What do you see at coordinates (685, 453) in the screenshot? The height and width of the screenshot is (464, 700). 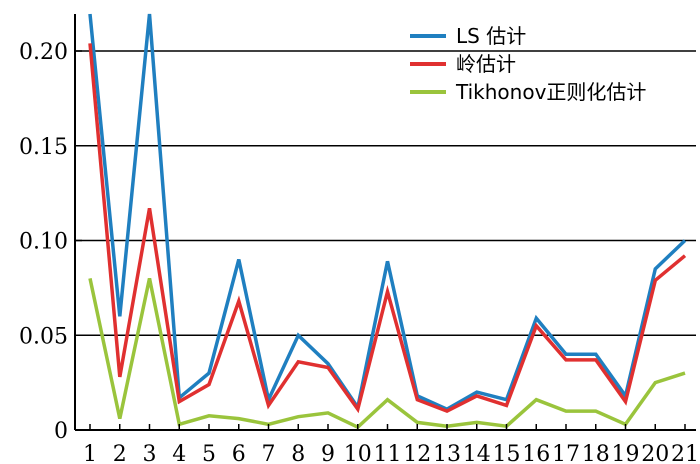 I see `x-tick-label: 21` at bounding box center [685, 453].